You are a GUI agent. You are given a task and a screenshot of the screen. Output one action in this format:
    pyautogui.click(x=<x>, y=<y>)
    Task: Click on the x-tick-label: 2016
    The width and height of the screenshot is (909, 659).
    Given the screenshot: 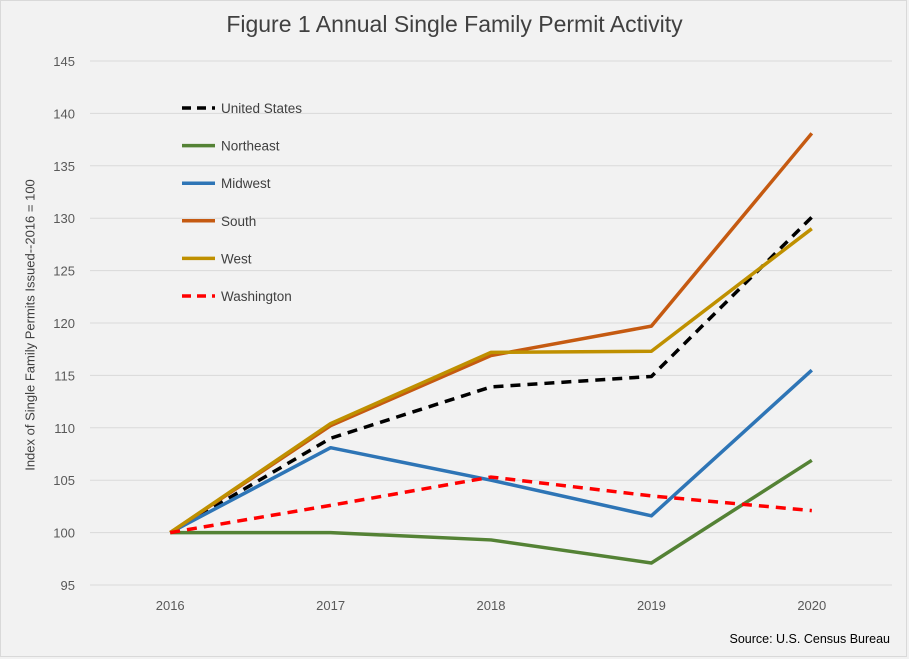 What is the action you would take?
    pyautogui.click(x=170, y=605)
    